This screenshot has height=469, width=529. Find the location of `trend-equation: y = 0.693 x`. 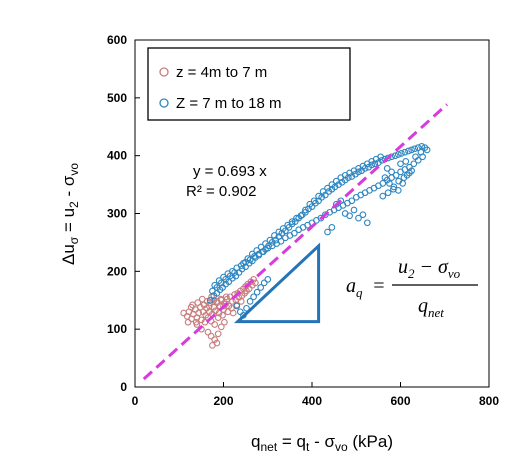

trend-equation: y = 0.693 x is located at coordinates (230, 171).